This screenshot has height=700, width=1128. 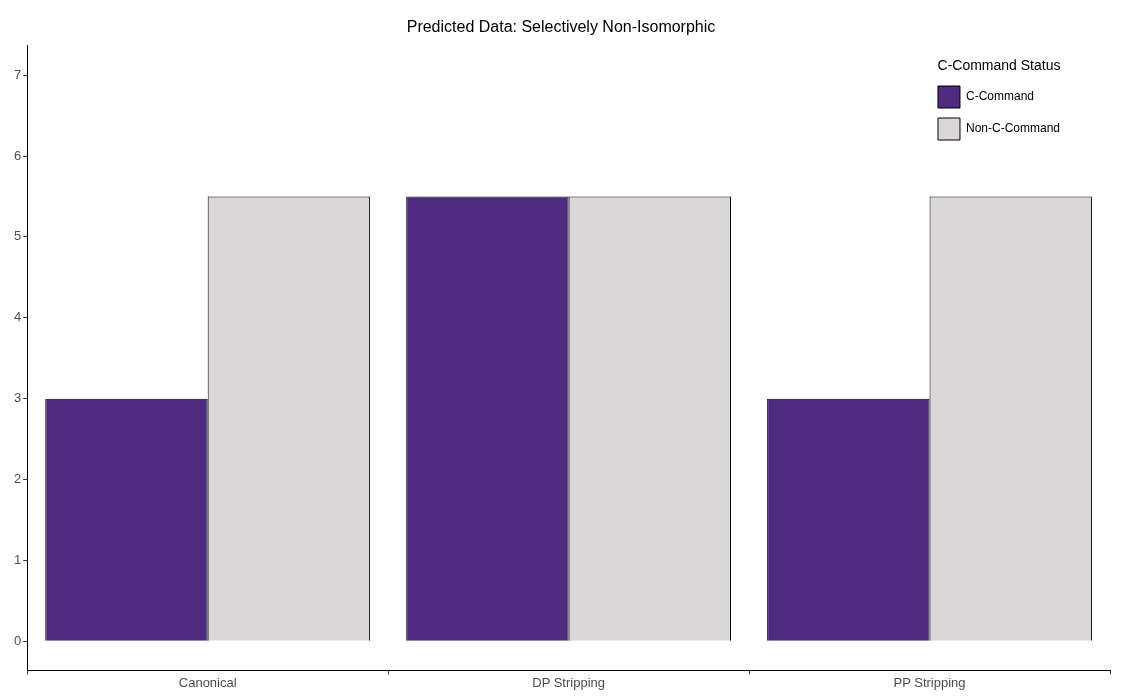 I want to click on y-tick-label: 1, so click(x=18, y=559).